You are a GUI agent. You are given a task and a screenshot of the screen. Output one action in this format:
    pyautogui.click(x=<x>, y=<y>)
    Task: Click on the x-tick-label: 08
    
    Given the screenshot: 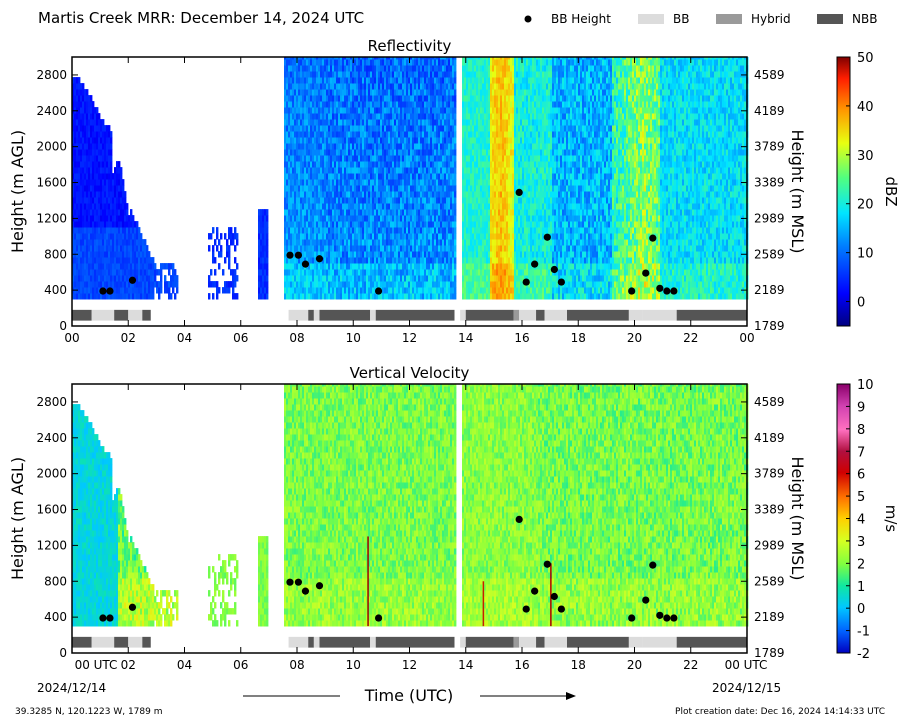 What is the action you would take?
    pyautogui.click(x=296, y=665)
    